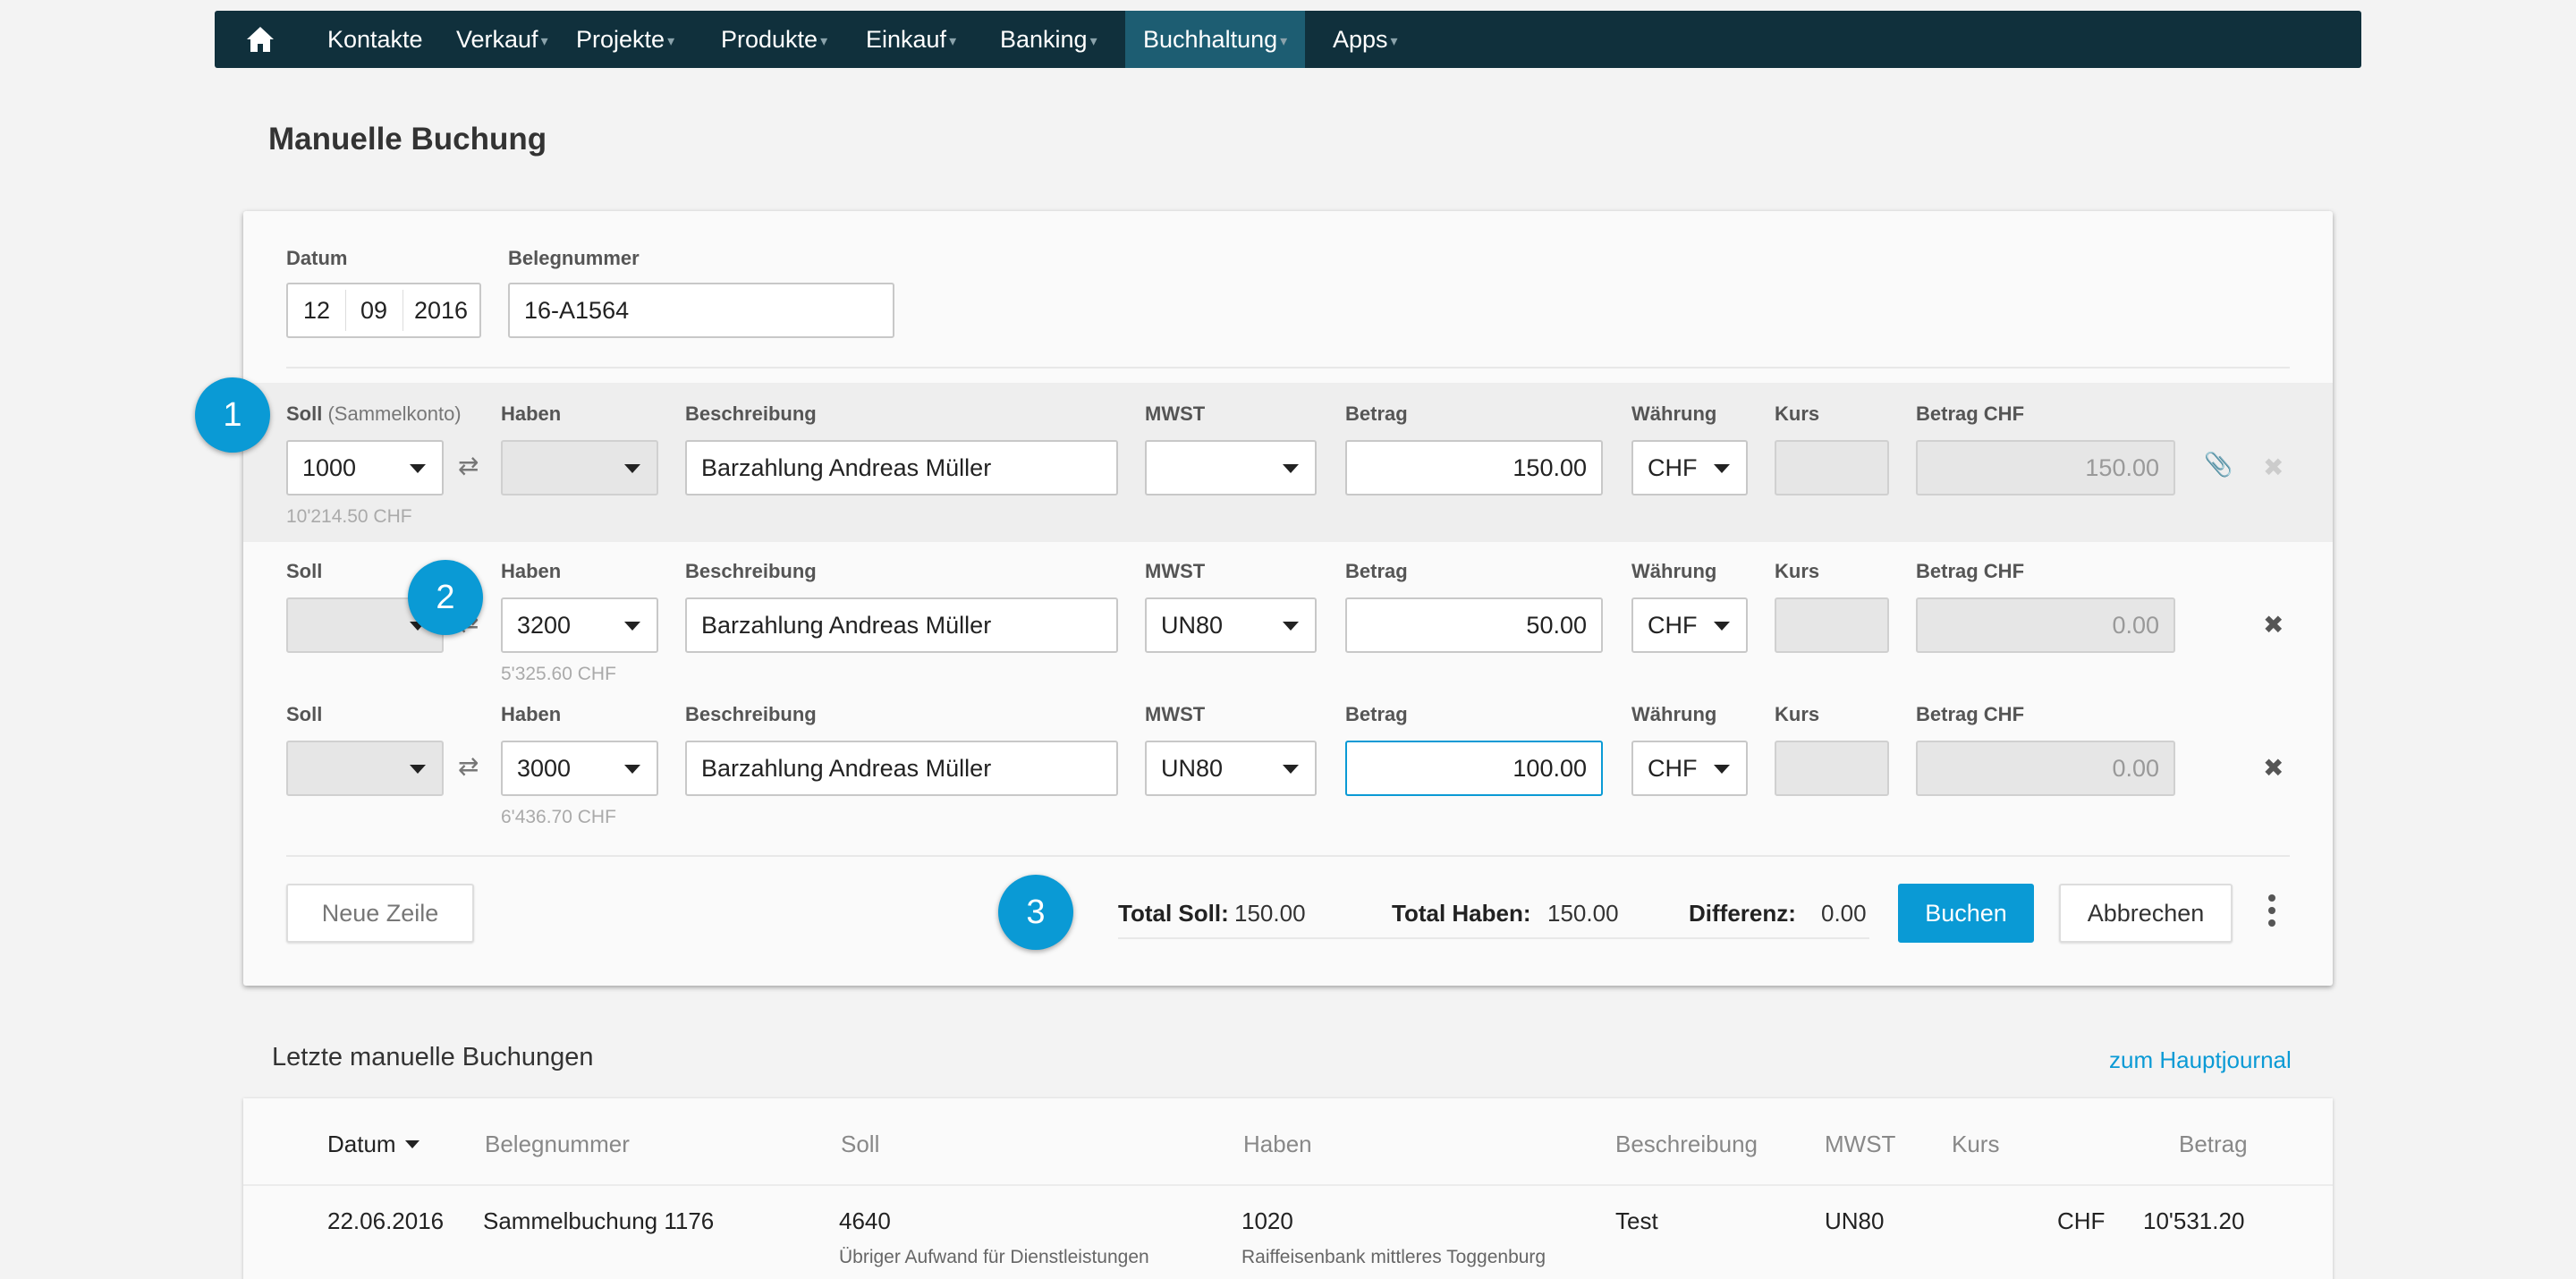  What do you see at coordinates (860, 1144) in the screenshot?
I see `col-header-soll: Soll` at bounding box center [860, 1144].